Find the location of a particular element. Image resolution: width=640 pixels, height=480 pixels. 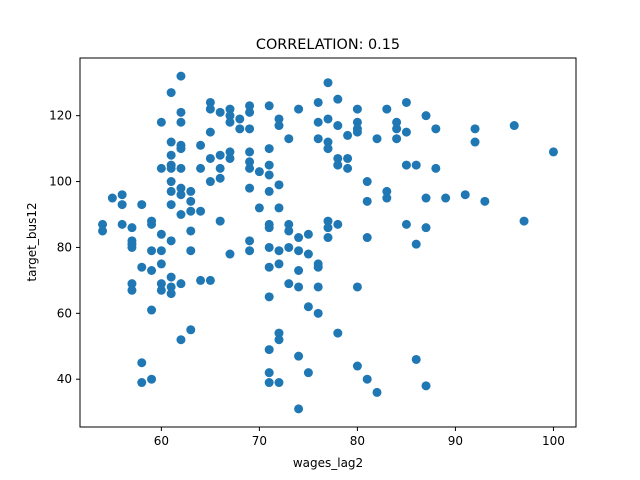

y-tick-label: 100 is located at coordinates (60, 182).